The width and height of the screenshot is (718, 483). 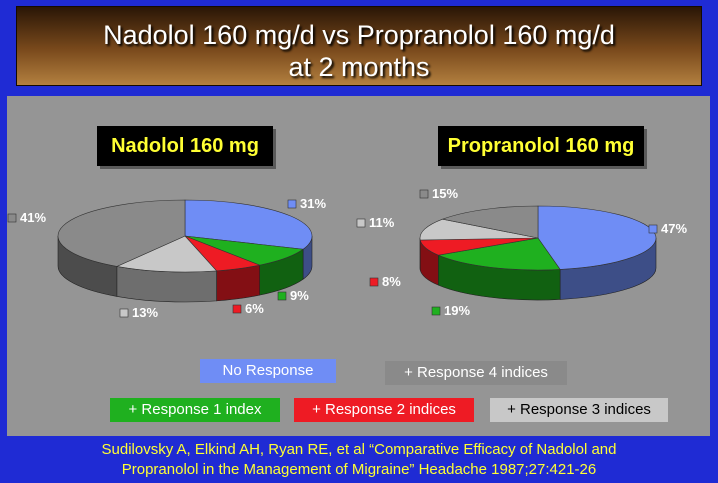 I want to click on legend-response-1: + Response 1 index, so click(x=195, y=410).